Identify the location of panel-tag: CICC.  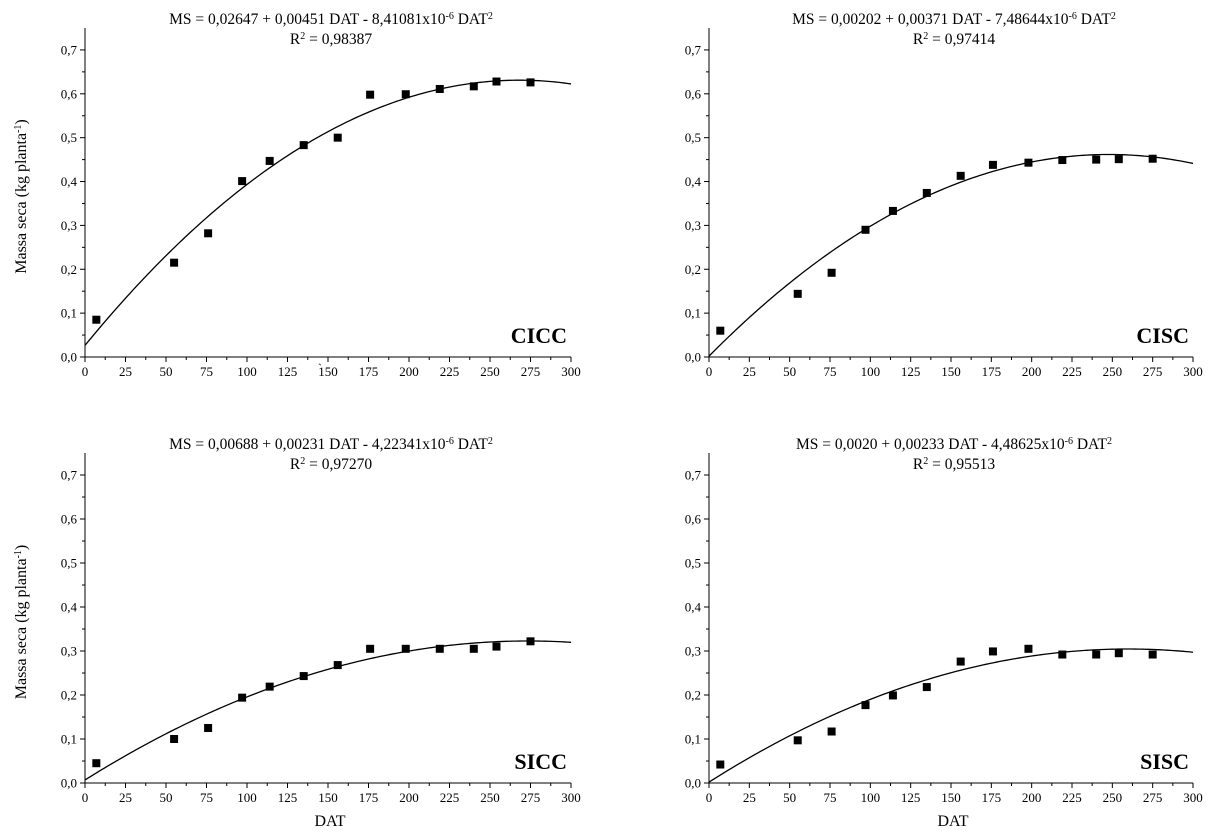
(539, 335).